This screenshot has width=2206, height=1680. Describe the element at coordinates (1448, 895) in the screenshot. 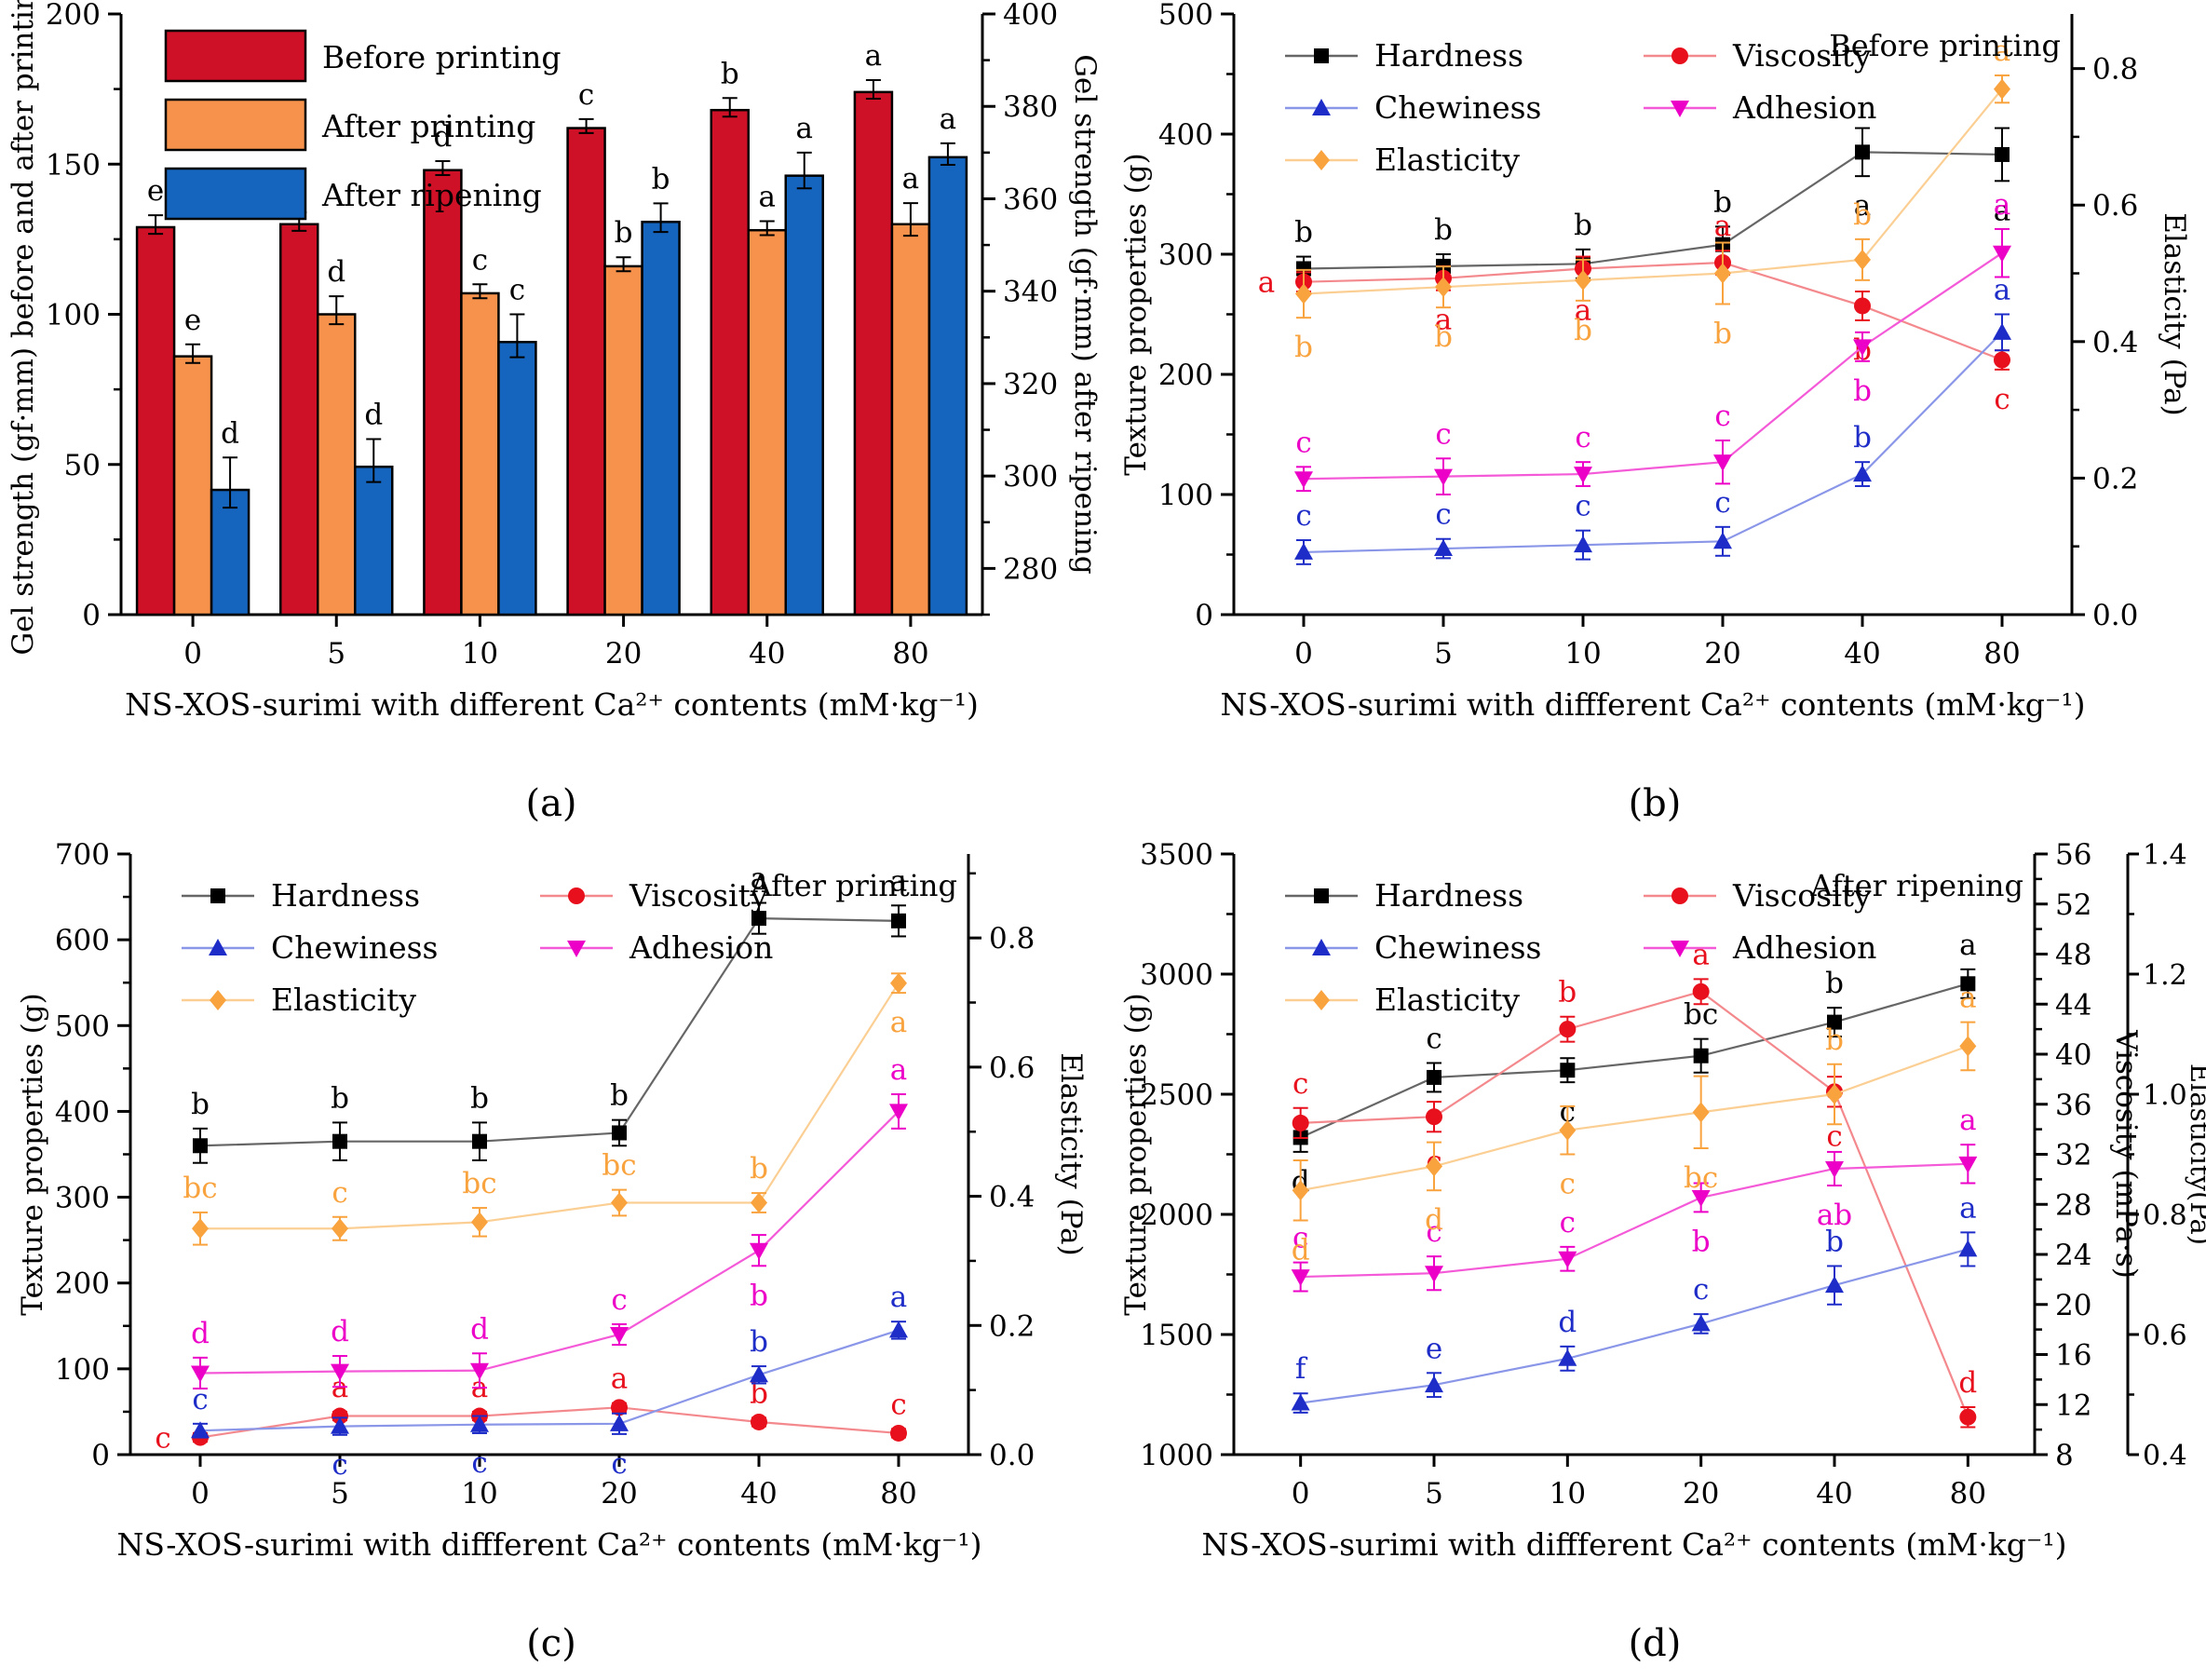

I see `svg-text: Hardness` at that location.